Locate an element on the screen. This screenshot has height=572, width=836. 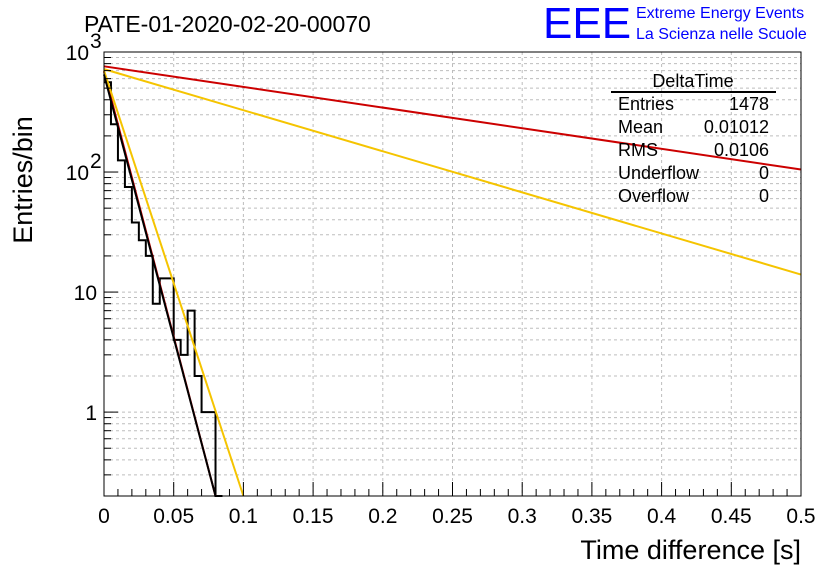
histogram-outline is located at coordinates (163, 289).